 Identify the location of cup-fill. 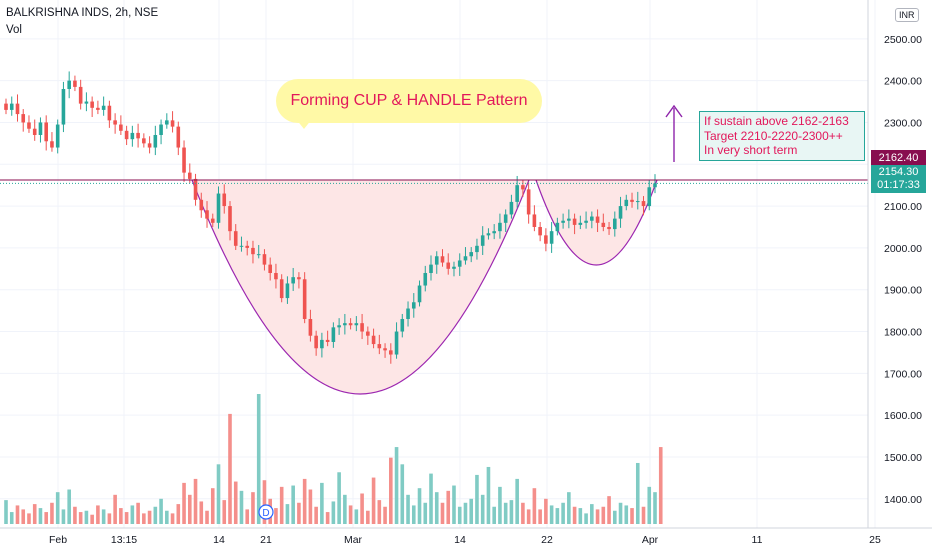
(360, 286).